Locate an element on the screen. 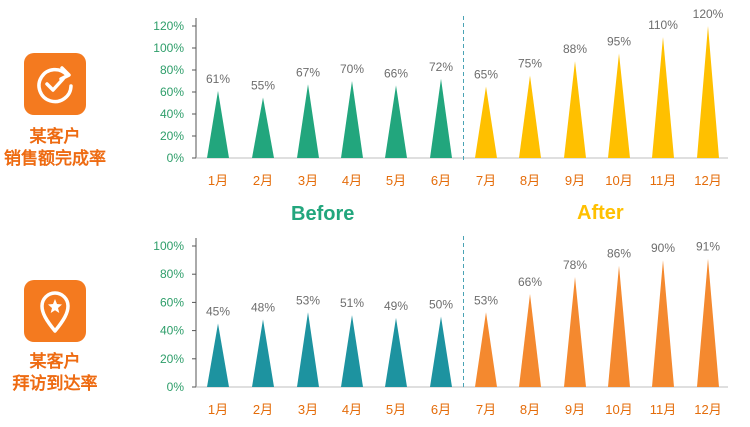 The width and height of the screenshot is (750, 427). visit-category-label: 1月 is located at coordinates (218, 409).